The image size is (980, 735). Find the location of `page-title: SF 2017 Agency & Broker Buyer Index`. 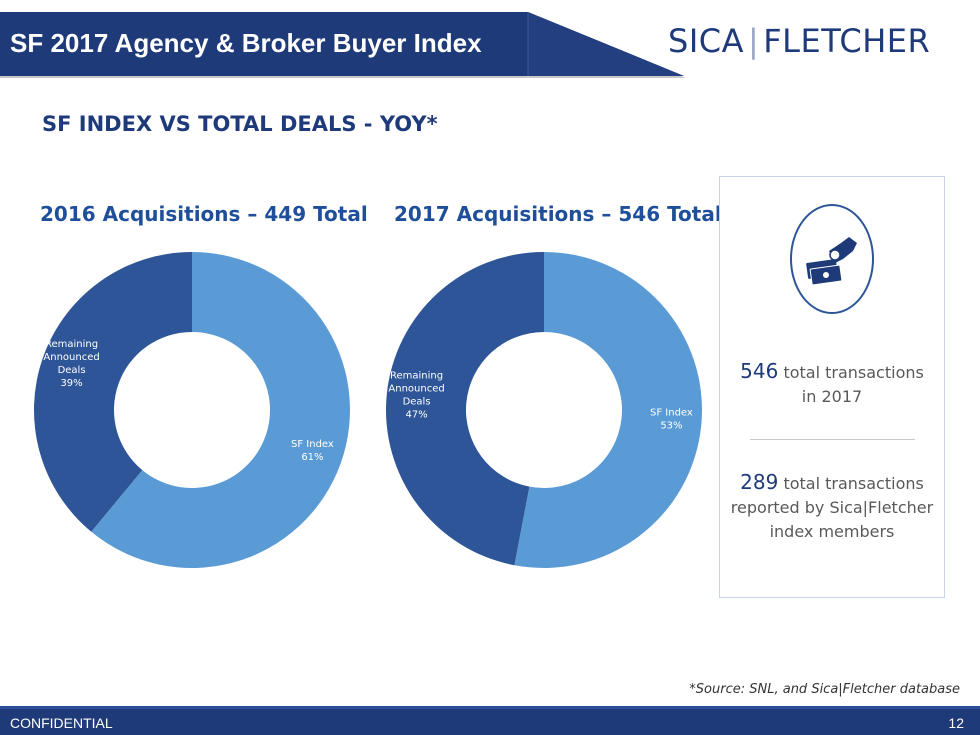

page-title: SF 2017 Agency & Broker Buyer Index is located at coordinates (246, 43).